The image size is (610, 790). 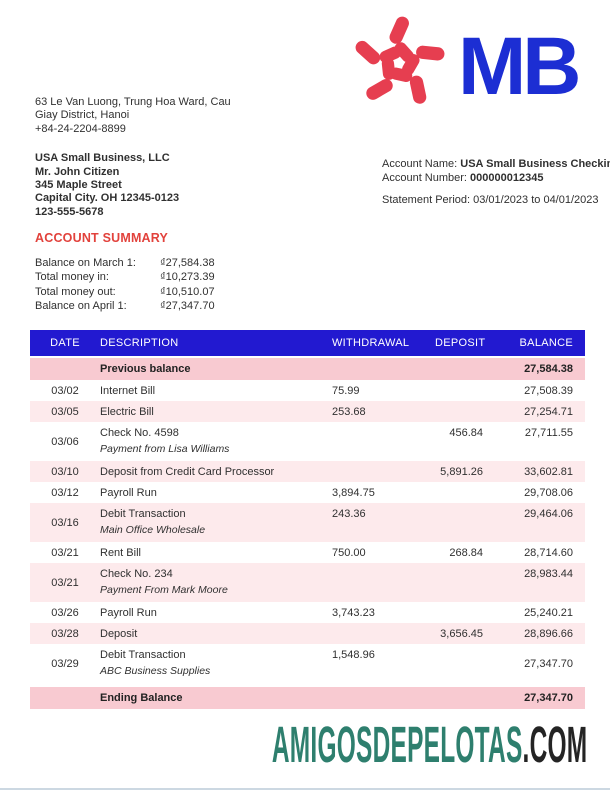 I want to click on transaction-row: 03/28 Deposit 3,656.45 28,896.66, so click(x=307, y=633).